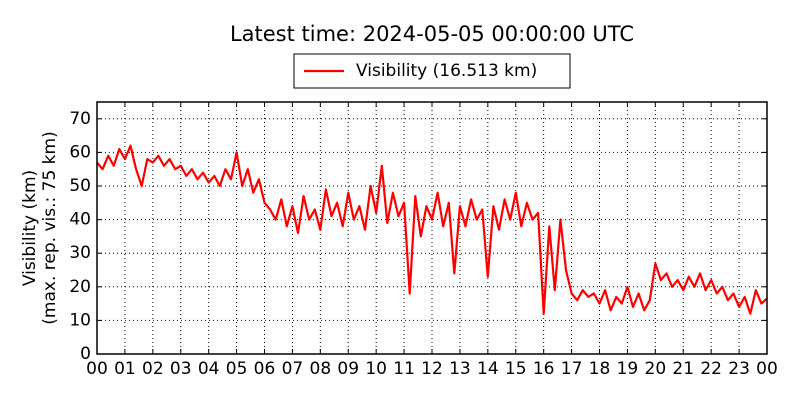  I want to click on y-tick-label: 0, so click(85, 354).